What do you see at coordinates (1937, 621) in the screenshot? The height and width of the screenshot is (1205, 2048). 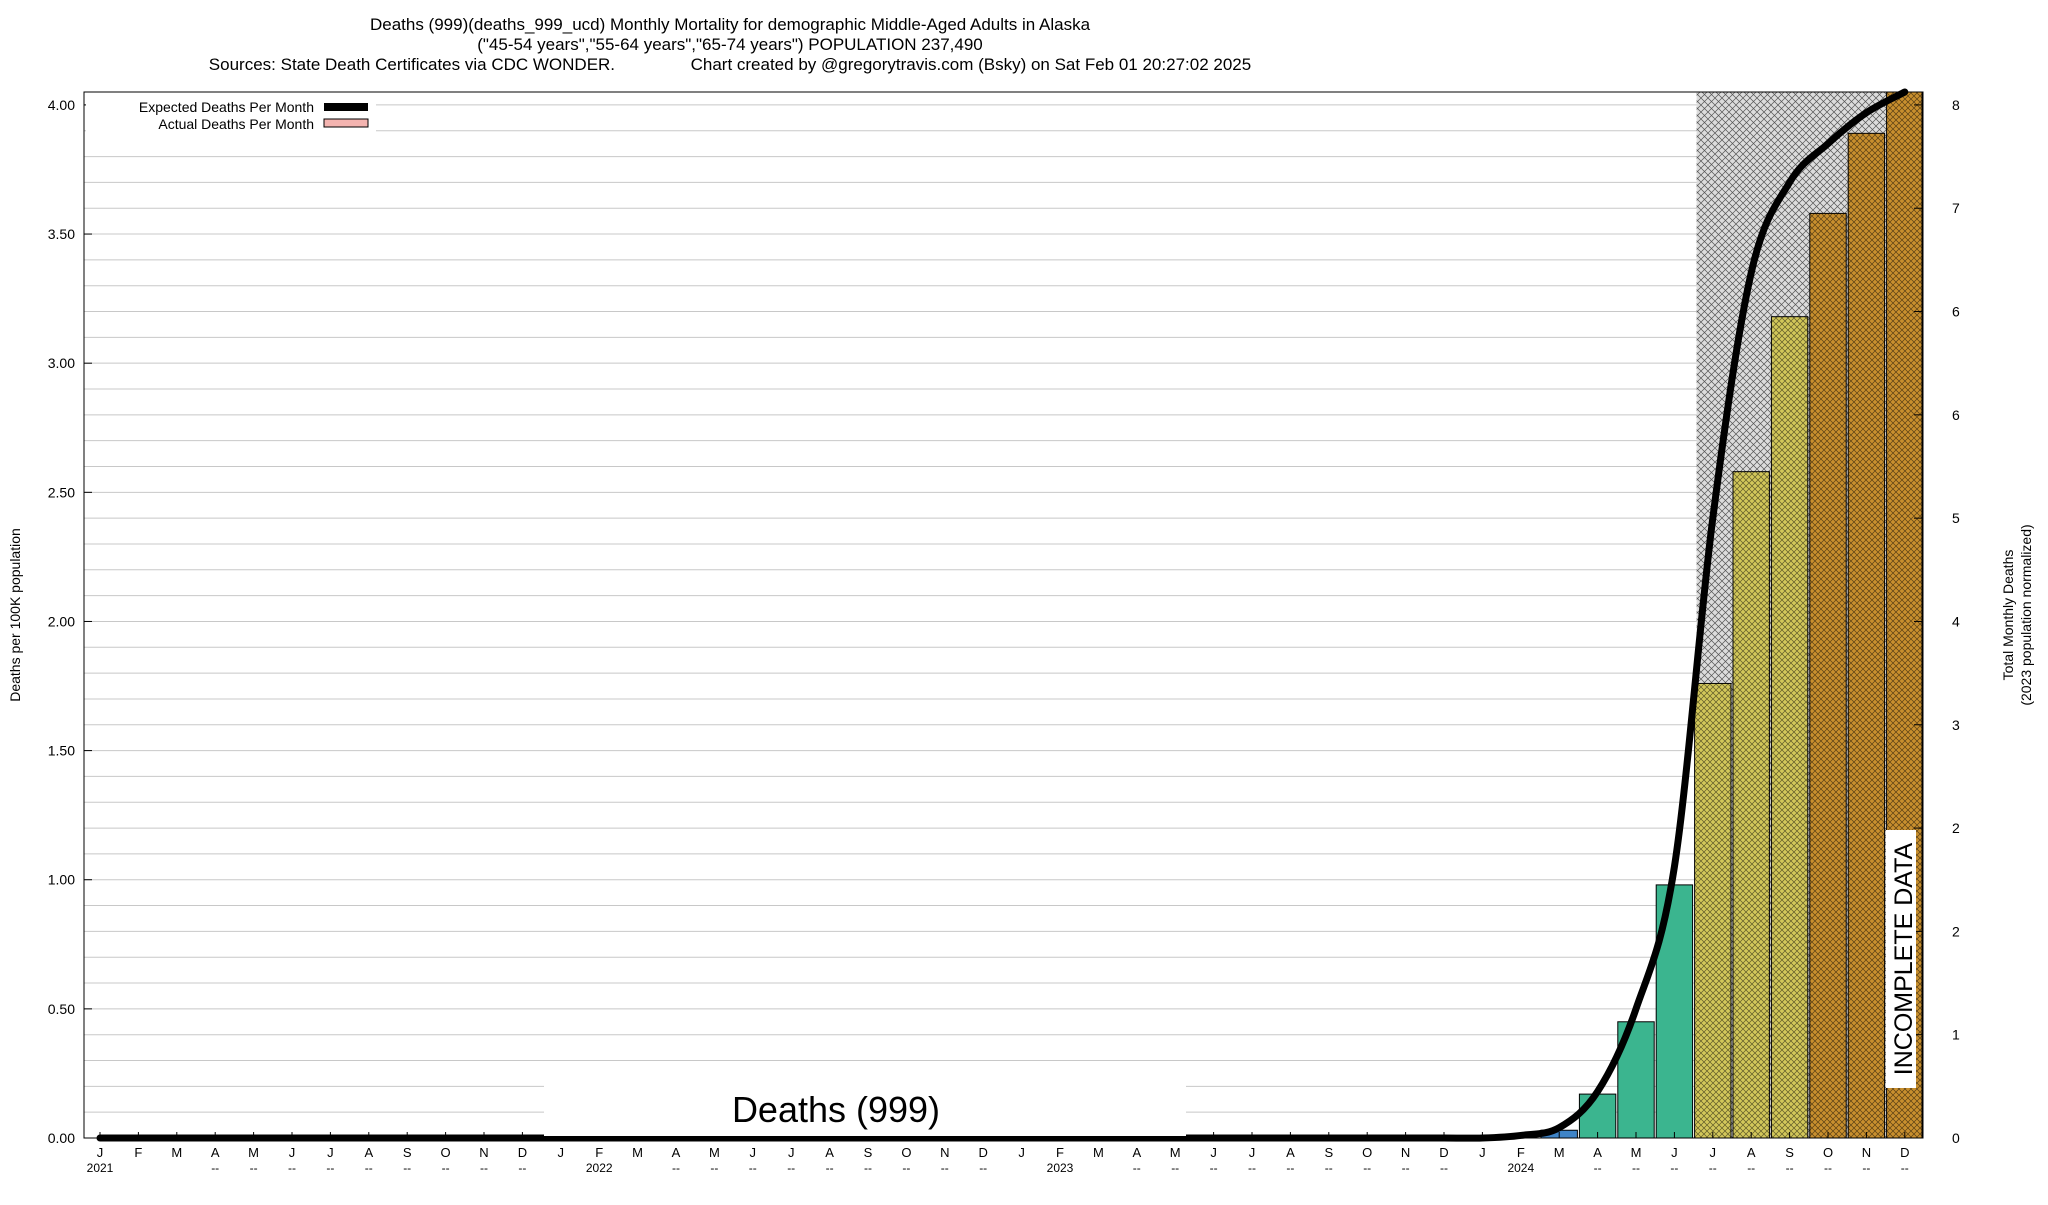 I see `right-axis-ticks: 0 1 2 2 3 4 5 6 6 7 8` at bounding box center [1937, 621].